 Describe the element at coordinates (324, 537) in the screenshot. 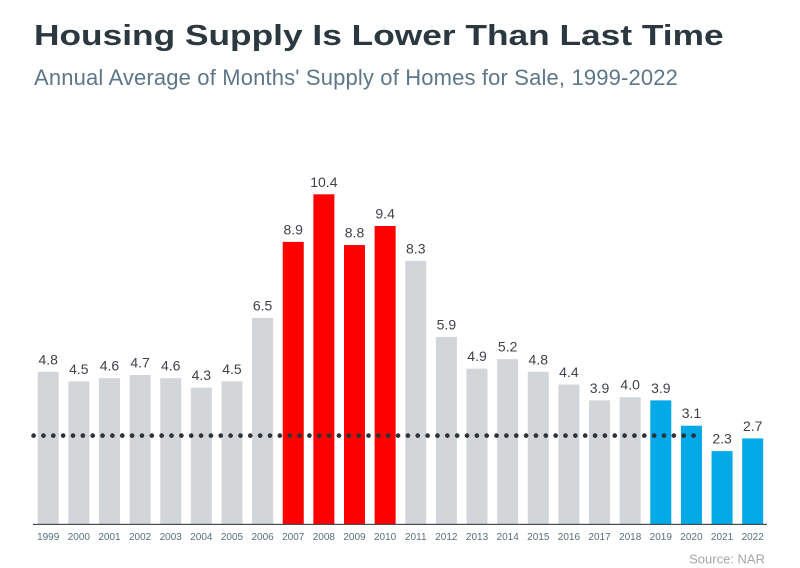

I see `svg-text: 2008` at that location.